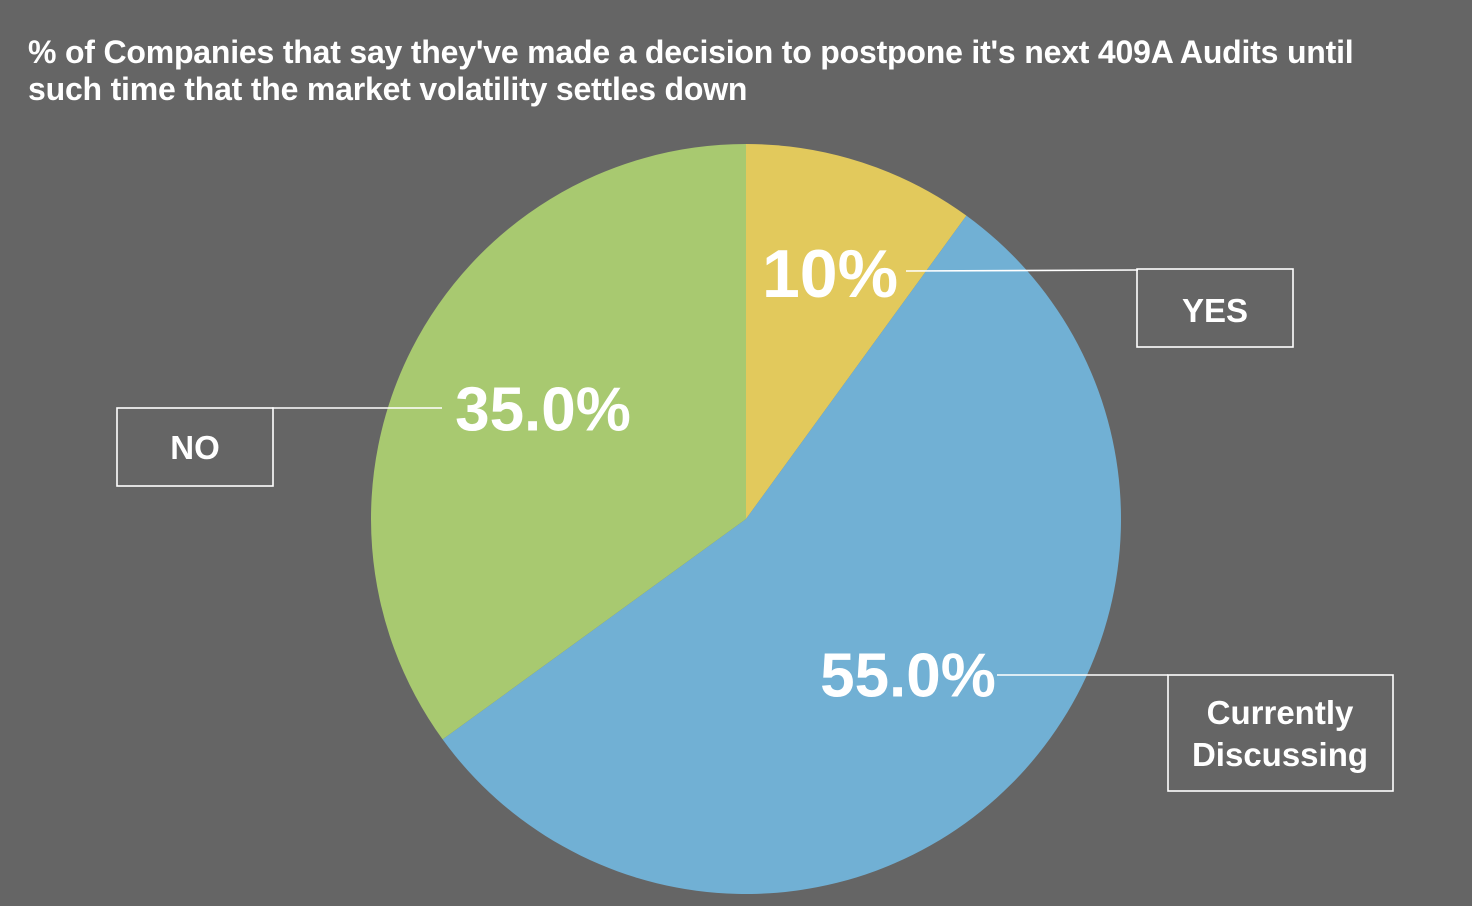 This screenshot has height=906, width=1472. Describe the element at coordinates (1280, 733) in the screenshot. I see `callout-box-currently-discussing` at that location.